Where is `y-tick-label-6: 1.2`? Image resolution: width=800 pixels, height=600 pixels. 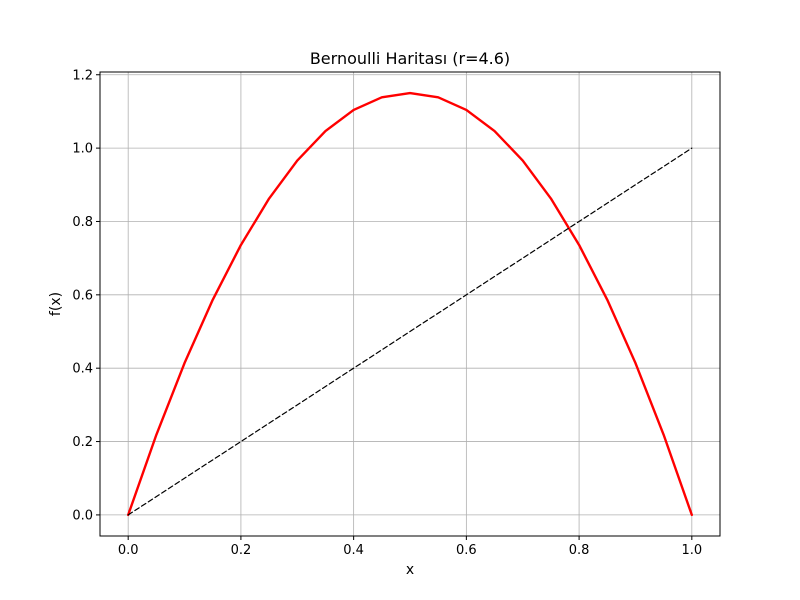
y-tick-label-6: 1.2 is located at coordinates (82, 75).